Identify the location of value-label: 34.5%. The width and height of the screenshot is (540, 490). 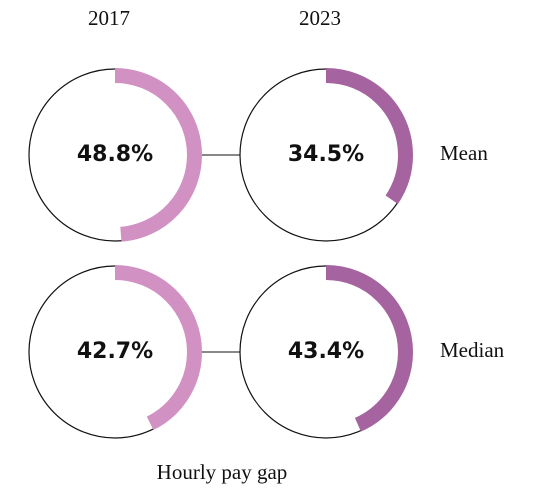
(326, 154).